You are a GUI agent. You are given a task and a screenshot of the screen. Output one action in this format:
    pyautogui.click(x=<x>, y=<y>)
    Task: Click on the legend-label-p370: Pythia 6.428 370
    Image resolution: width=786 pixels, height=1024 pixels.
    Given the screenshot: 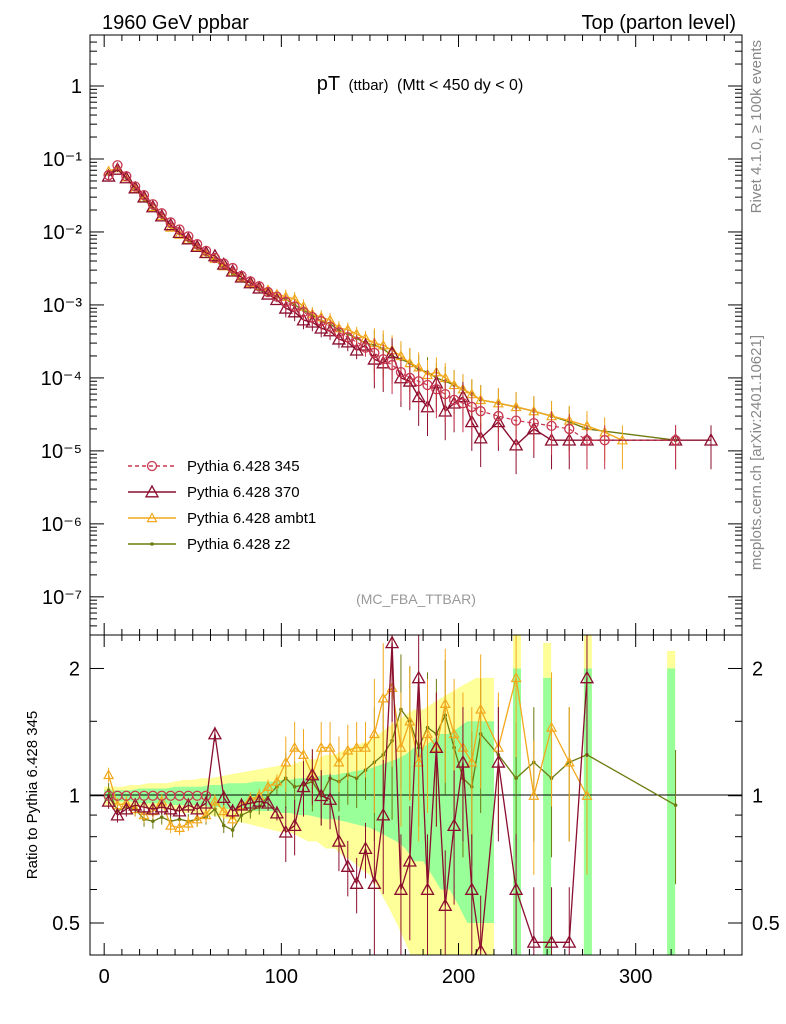 What is the action you would take?
    pyautogui.click(x=243, y=492)
    